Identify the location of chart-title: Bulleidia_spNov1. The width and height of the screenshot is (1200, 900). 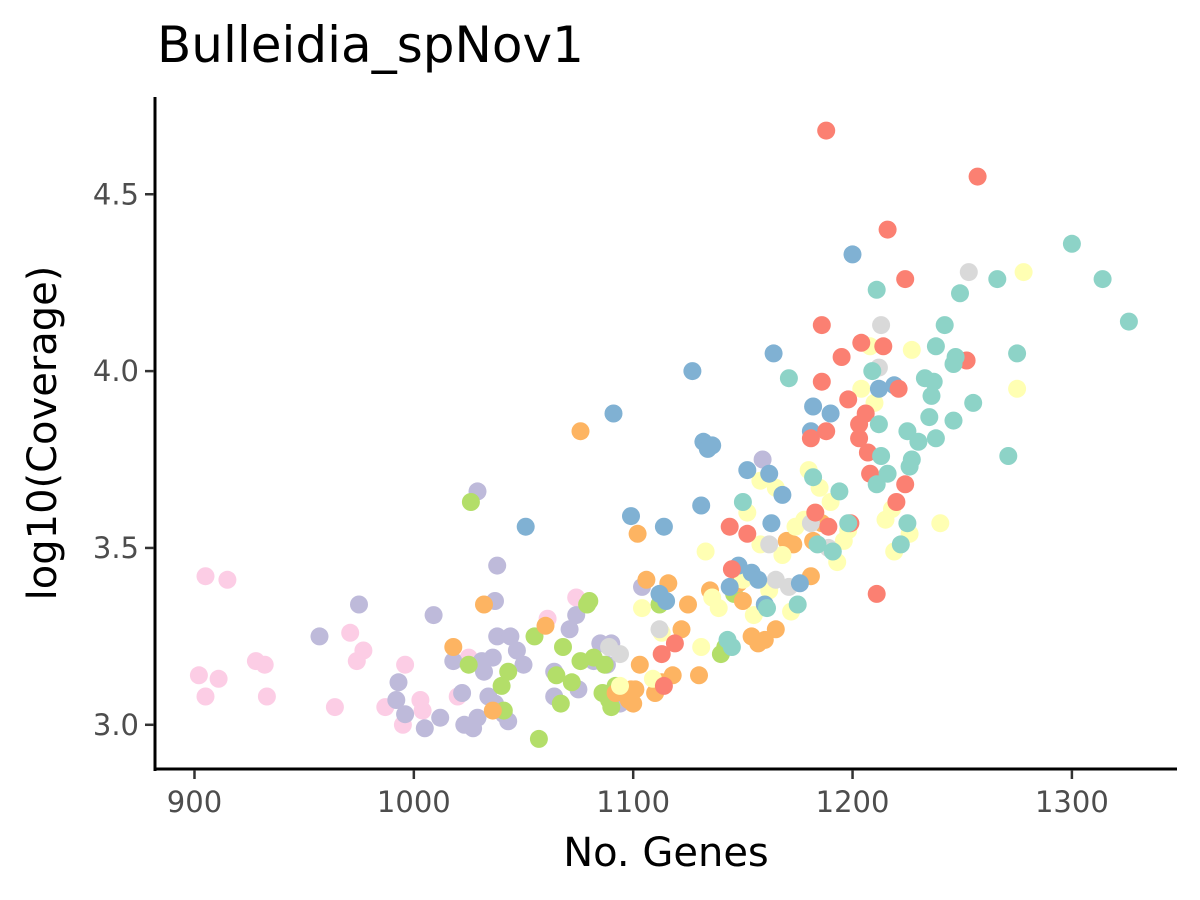
(370, 45).